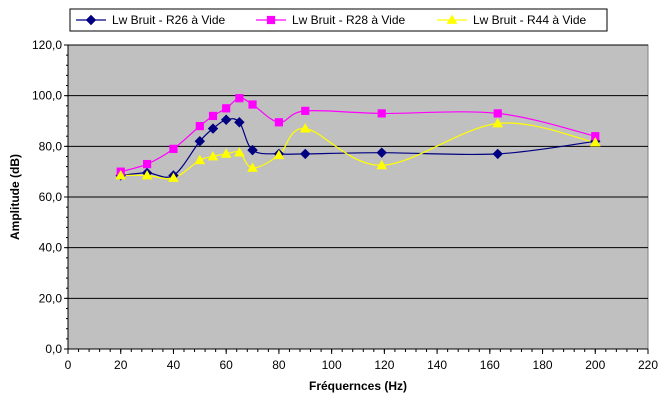 The image size is (658, 397). I want to click on y-tick-label: 0,0, so click(53, 349).